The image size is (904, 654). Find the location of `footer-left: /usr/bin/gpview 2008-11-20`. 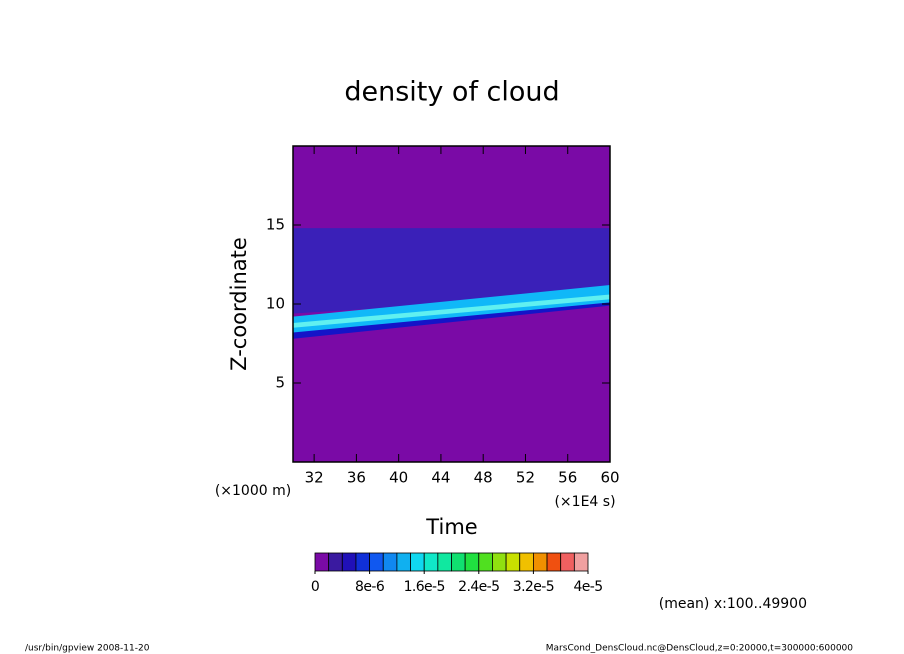

footer-left: /usr/bin/gpview 2008-11-20 is located at coordinates (87, 649).